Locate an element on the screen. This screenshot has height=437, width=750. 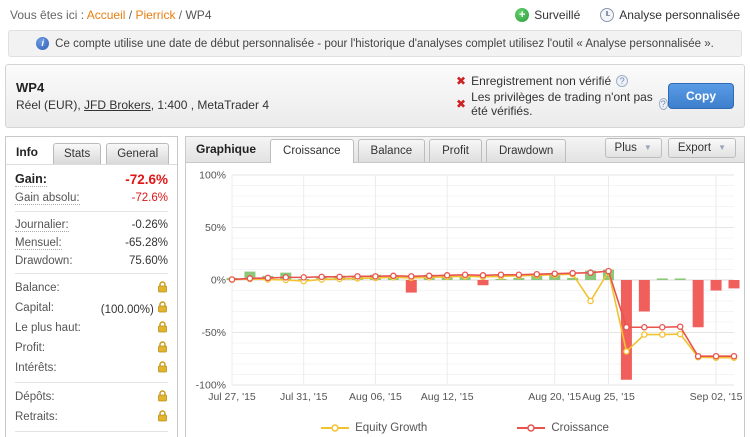
tab-balance: Balance is located at coordinates (391, 150).